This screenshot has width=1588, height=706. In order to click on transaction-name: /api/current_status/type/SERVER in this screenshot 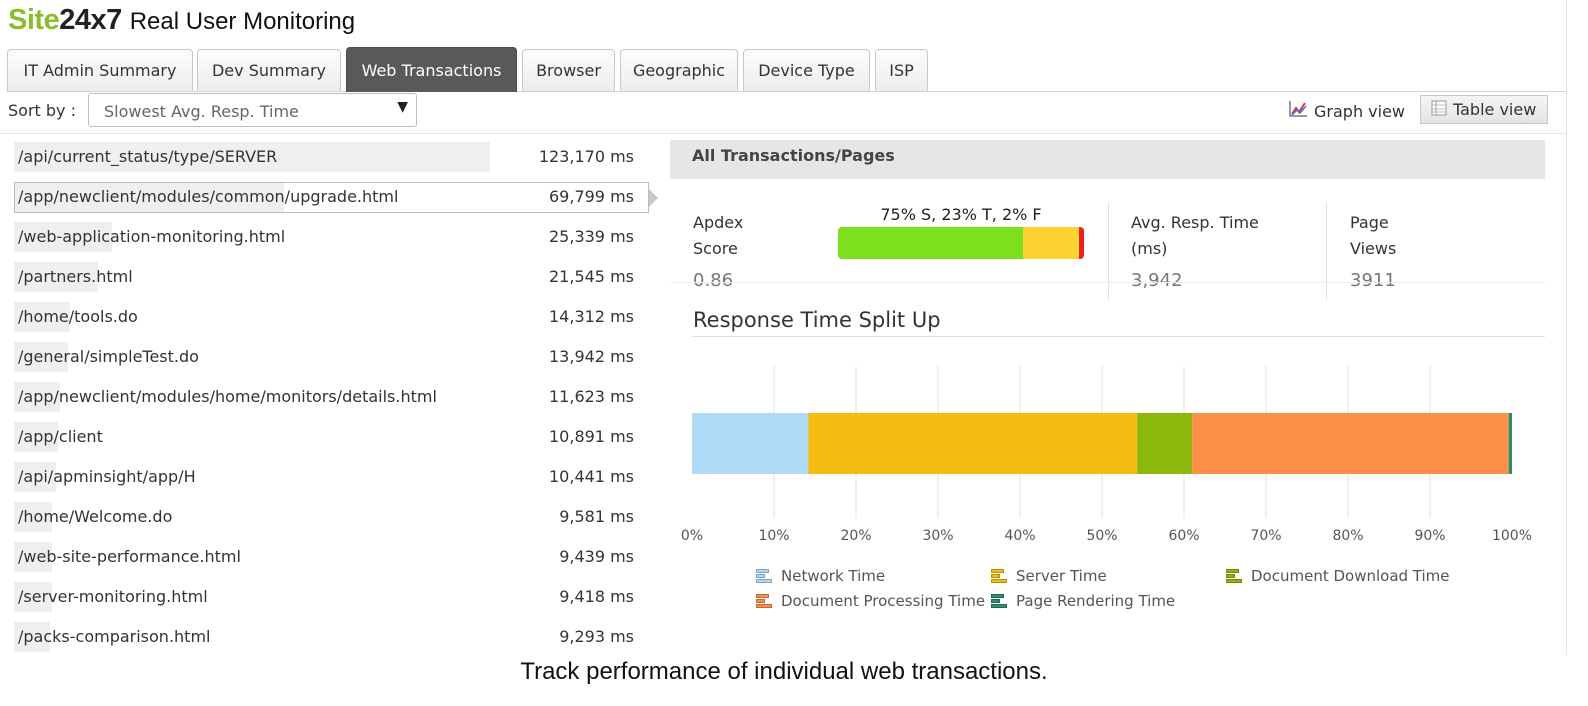, I will do `click(148, 156)`.